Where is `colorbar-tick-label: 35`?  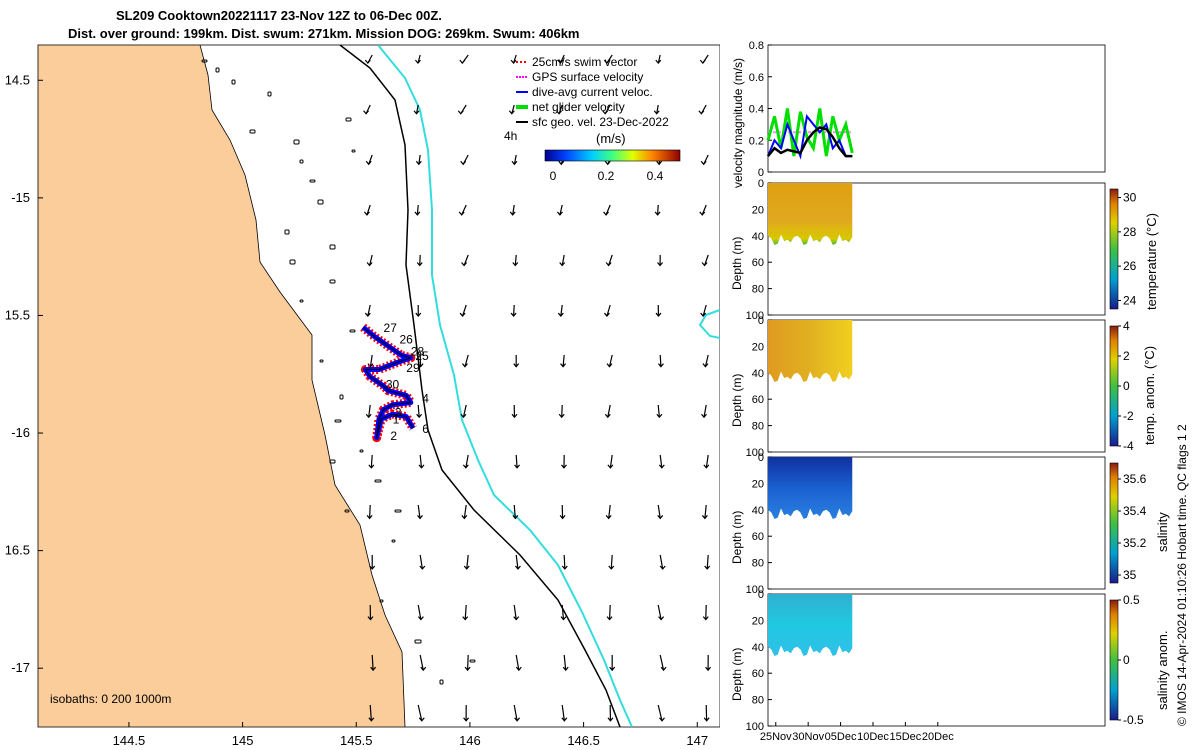 colorbar-tick-label: 35 is located at coordinates (1130, 575).